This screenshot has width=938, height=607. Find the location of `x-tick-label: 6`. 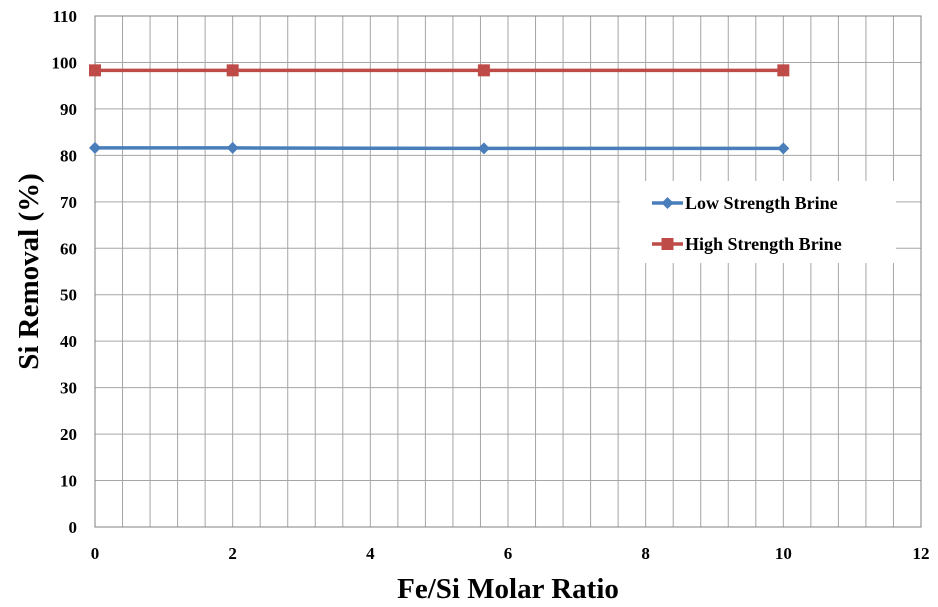

x-tick-label: 6 is located at coordinates (508, 553).